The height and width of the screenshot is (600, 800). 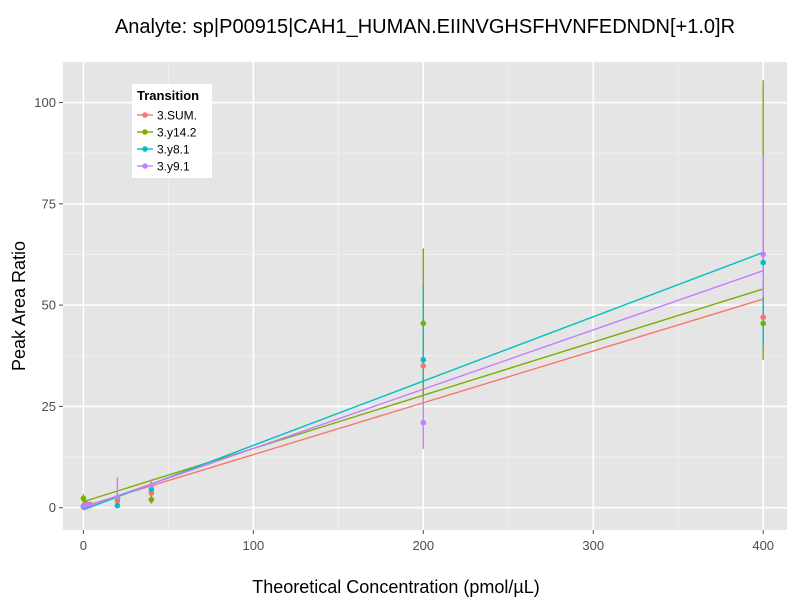 I want to click on y-tick-label: 100, so click(x=45, y=102).